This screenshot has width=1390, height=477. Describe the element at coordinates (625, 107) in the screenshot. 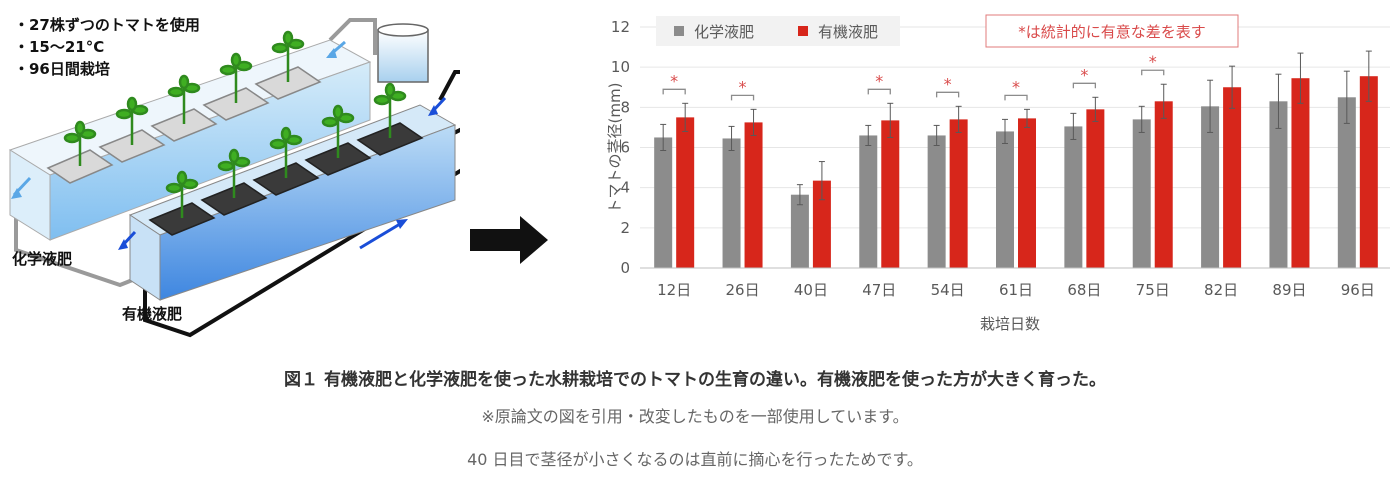

I see `y-tick-label: 8` at that location.